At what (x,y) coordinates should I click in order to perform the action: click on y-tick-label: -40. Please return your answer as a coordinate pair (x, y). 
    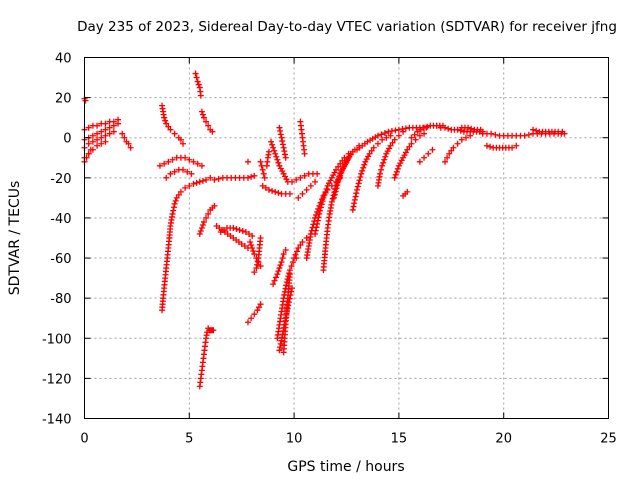
    Looking at the image, I should click on (60, 219).